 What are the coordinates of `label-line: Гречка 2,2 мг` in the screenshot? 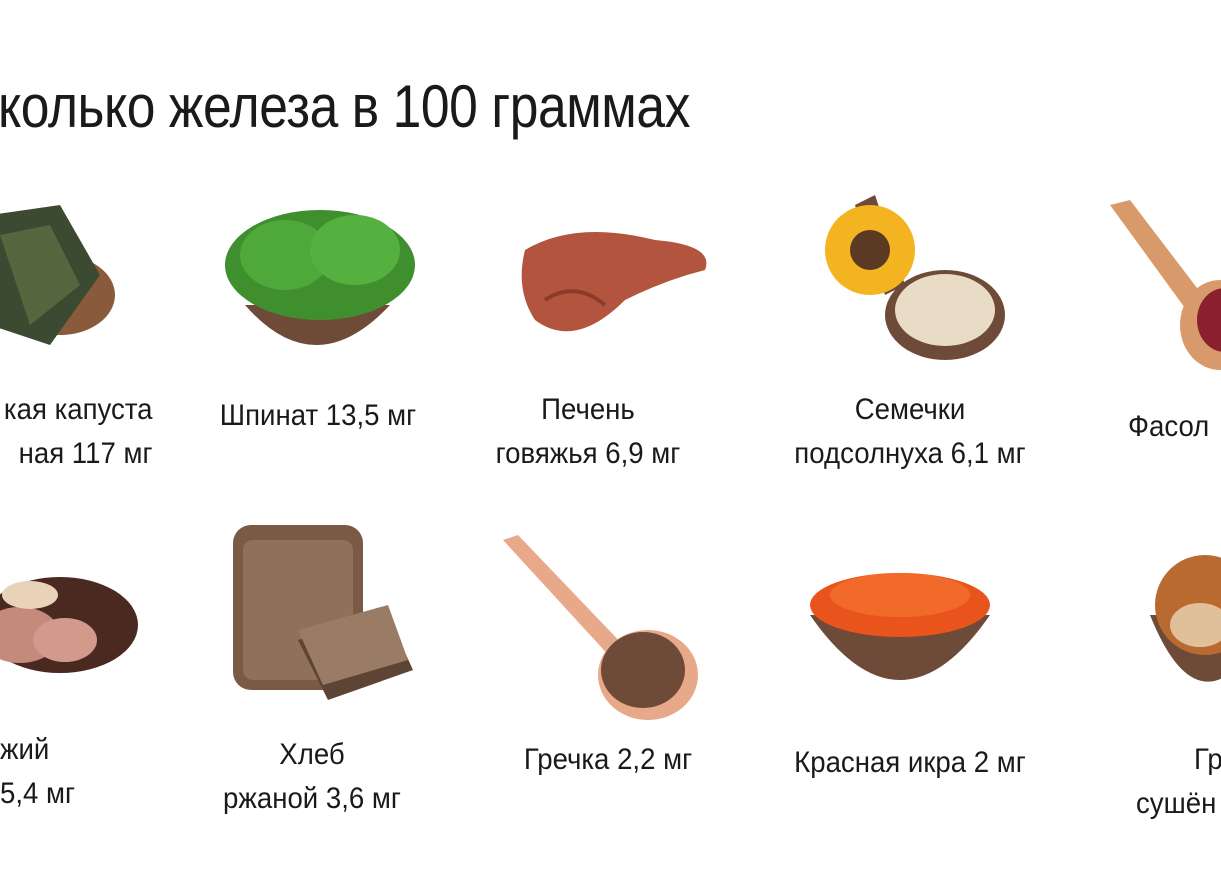 It's located at (608, 759).